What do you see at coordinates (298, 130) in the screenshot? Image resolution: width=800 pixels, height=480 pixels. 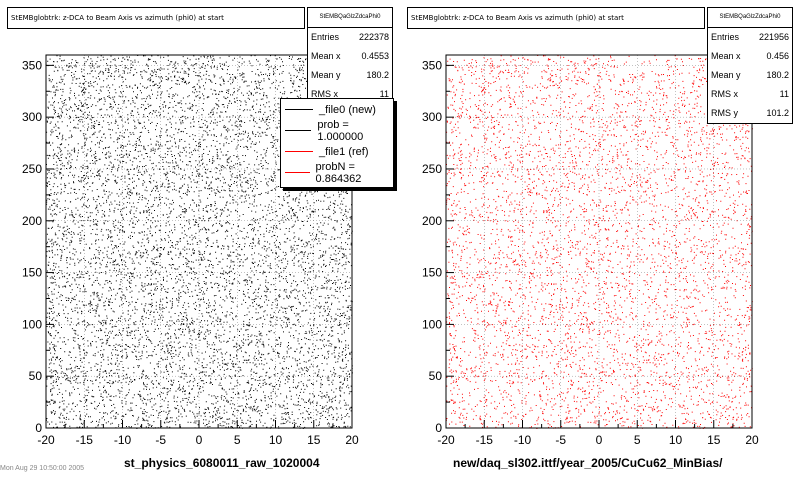 I see `legend-swatch-prob` at bounding box center [298, 130].